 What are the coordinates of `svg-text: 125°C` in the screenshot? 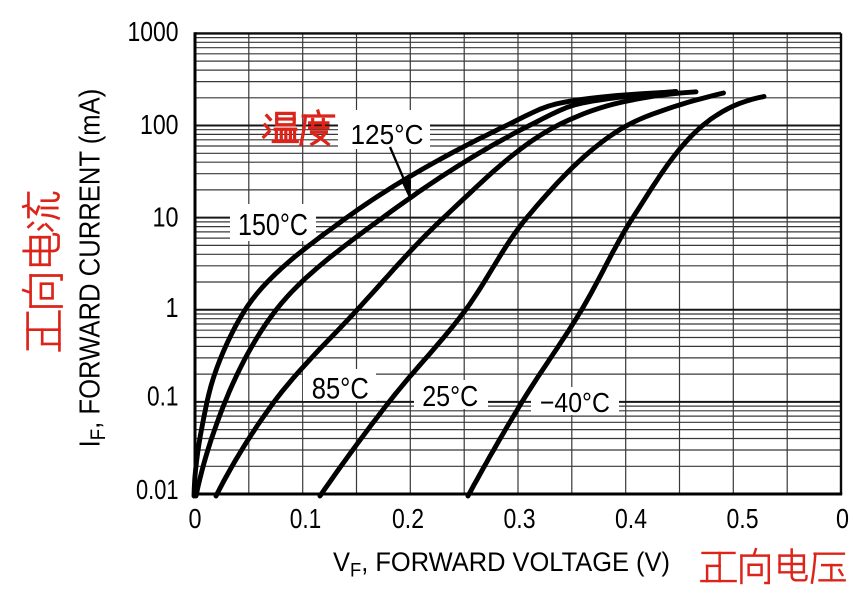 It's located at (387, 134).